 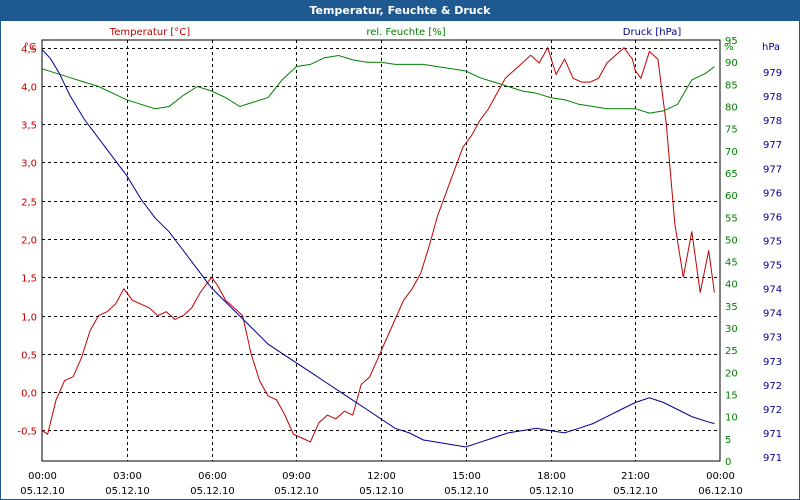 What do you see at coordinates (635, 476) in the screenshot?
I see `x-tick-time: 21:00` at bounding box center [635, 476].